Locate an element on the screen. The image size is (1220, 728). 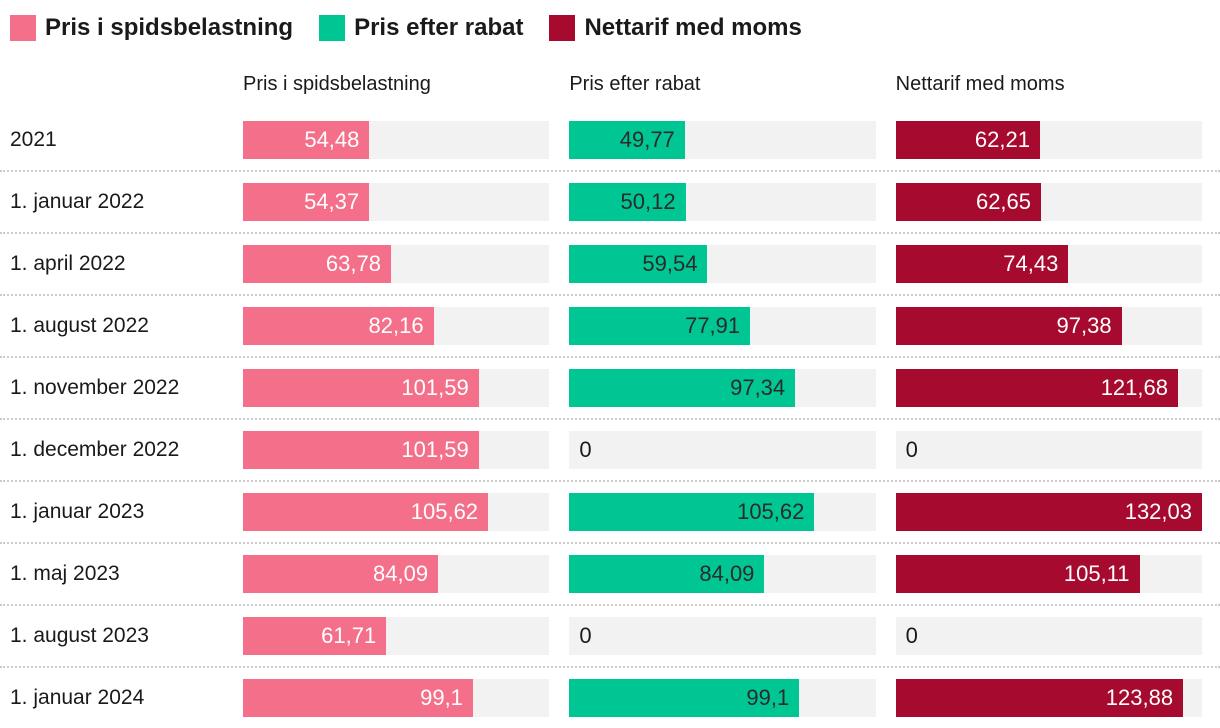
bar-track: 59,54 is located at coordinates (722, 264).